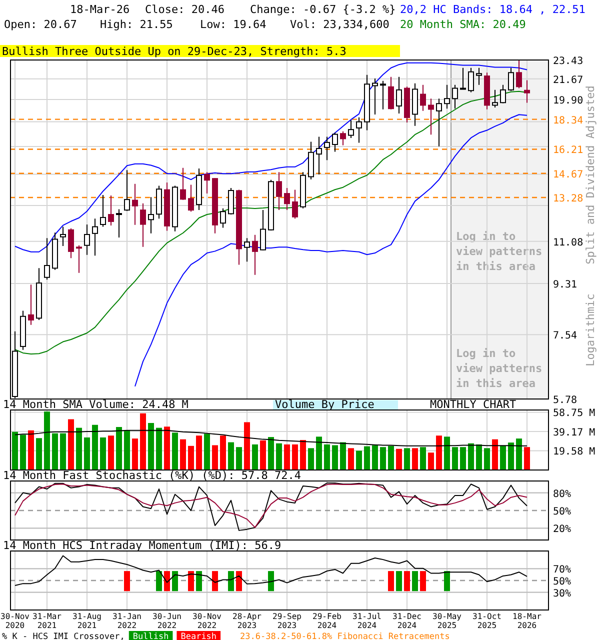 This screenshot has width=600, height=640. I want to click on ref-line-label: 14.67, so click(568, 174).